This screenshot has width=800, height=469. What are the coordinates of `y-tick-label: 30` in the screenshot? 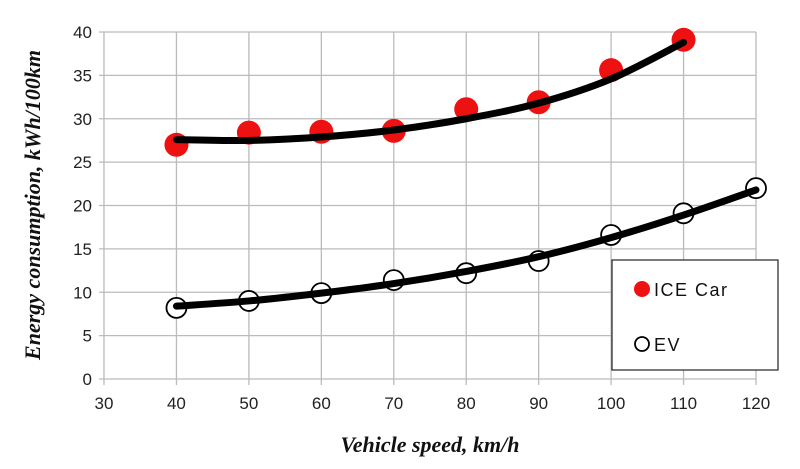 It's located at (82, 119).